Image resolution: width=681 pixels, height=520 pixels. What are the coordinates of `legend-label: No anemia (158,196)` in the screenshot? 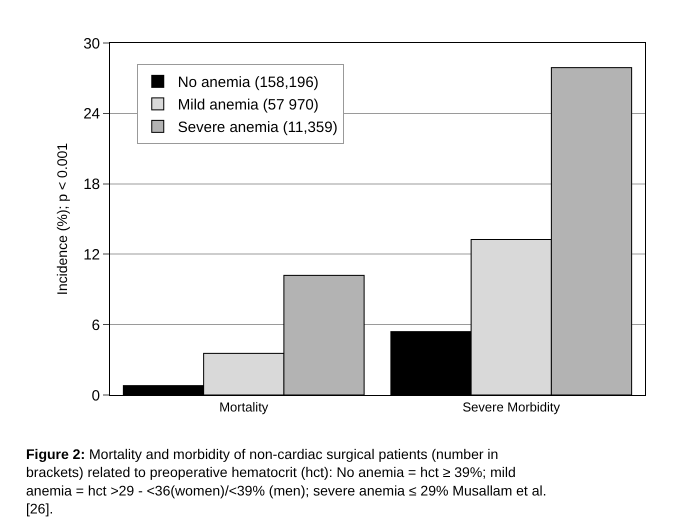 It's located at (248, 83).